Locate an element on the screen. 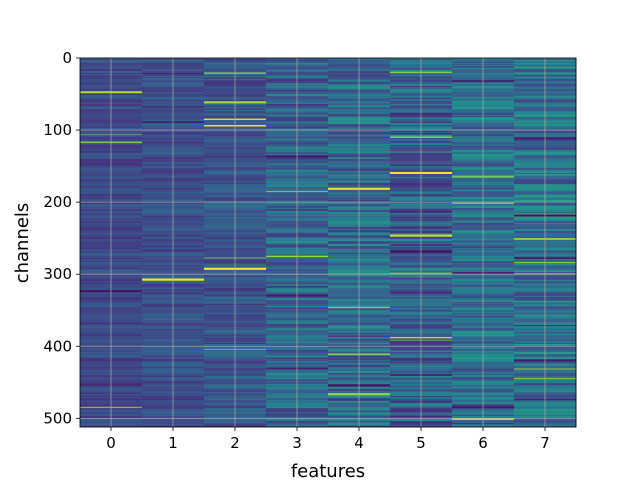  x-tick-label: 3 is located at coordinates (297, 443).